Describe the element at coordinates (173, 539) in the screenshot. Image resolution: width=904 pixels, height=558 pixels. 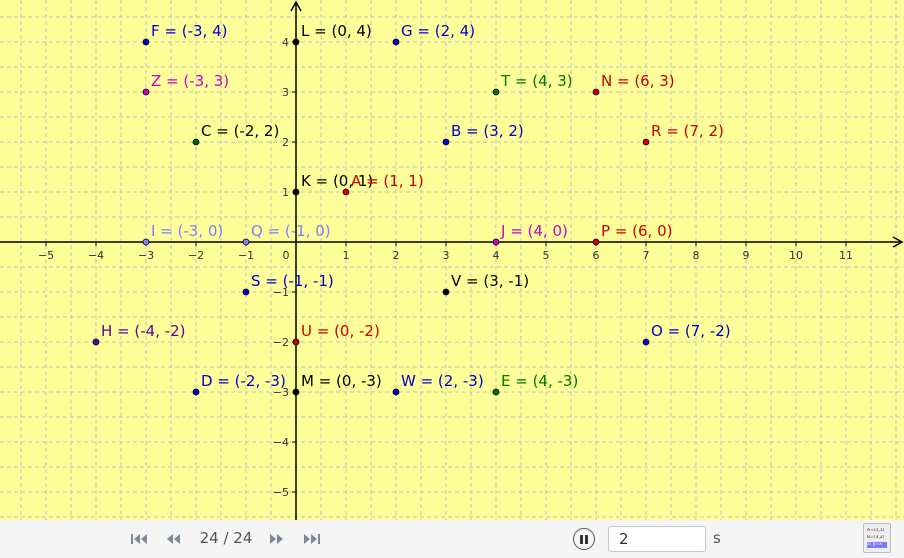
I see `step-back-icon` at that location.